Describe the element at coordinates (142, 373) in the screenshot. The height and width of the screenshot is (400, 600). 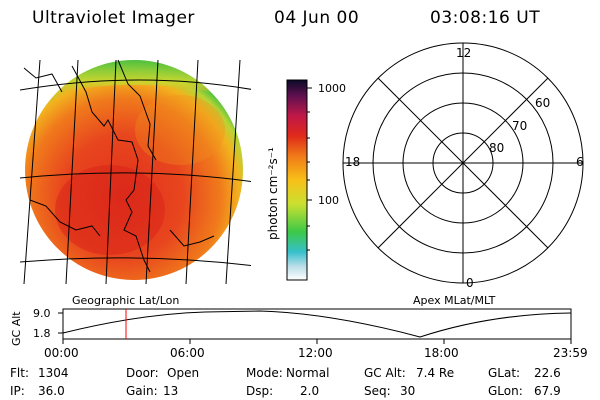
I see `door-label: Door:` at that location.